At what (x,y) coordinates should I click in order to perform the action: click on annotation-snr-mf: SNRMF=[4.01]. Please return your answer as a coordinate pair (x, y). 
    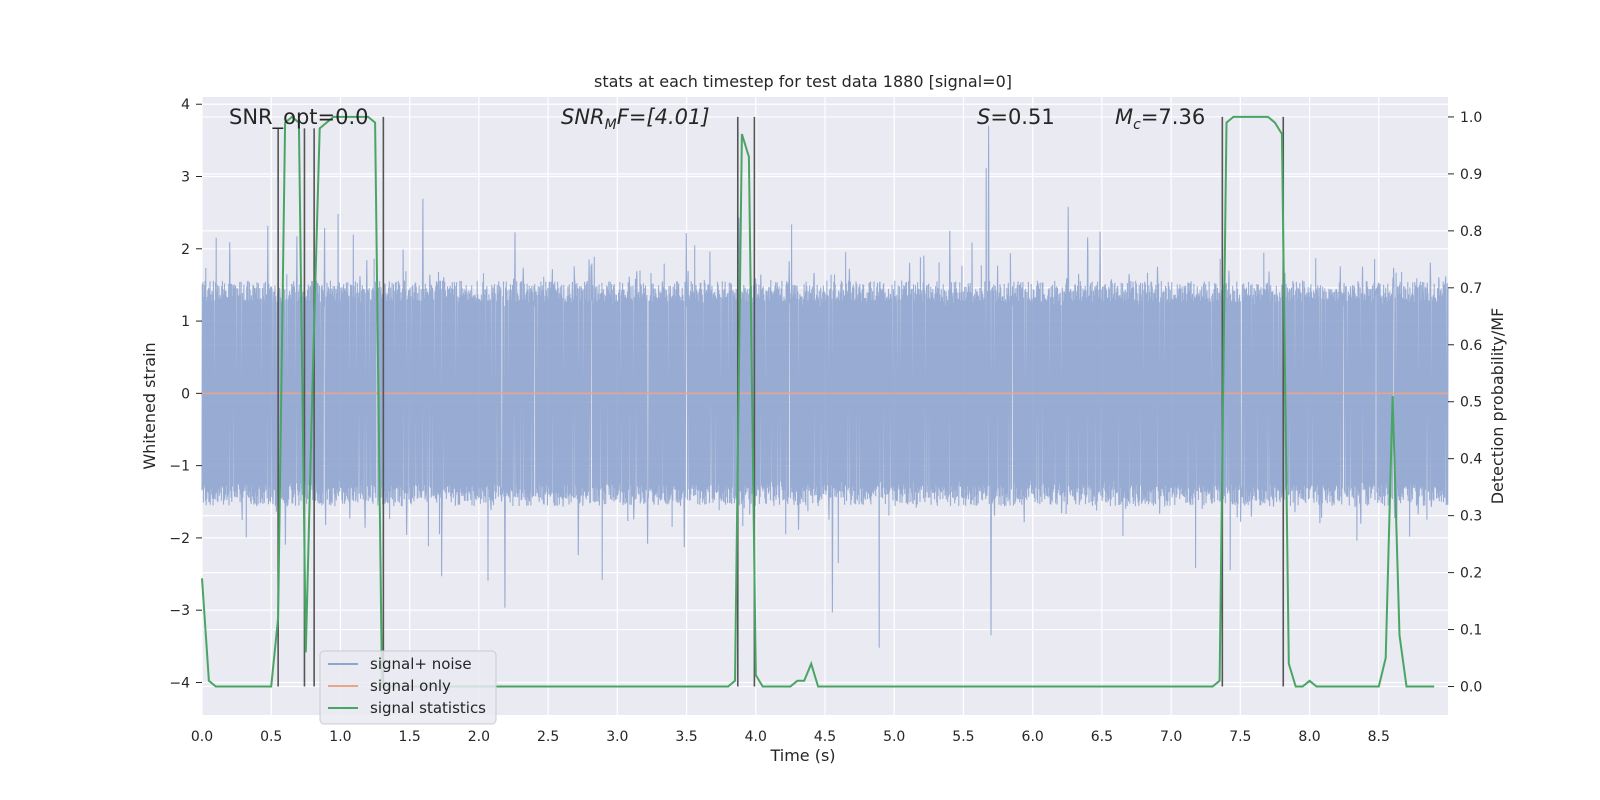
    Looking at the image, I should click on (635, 119).